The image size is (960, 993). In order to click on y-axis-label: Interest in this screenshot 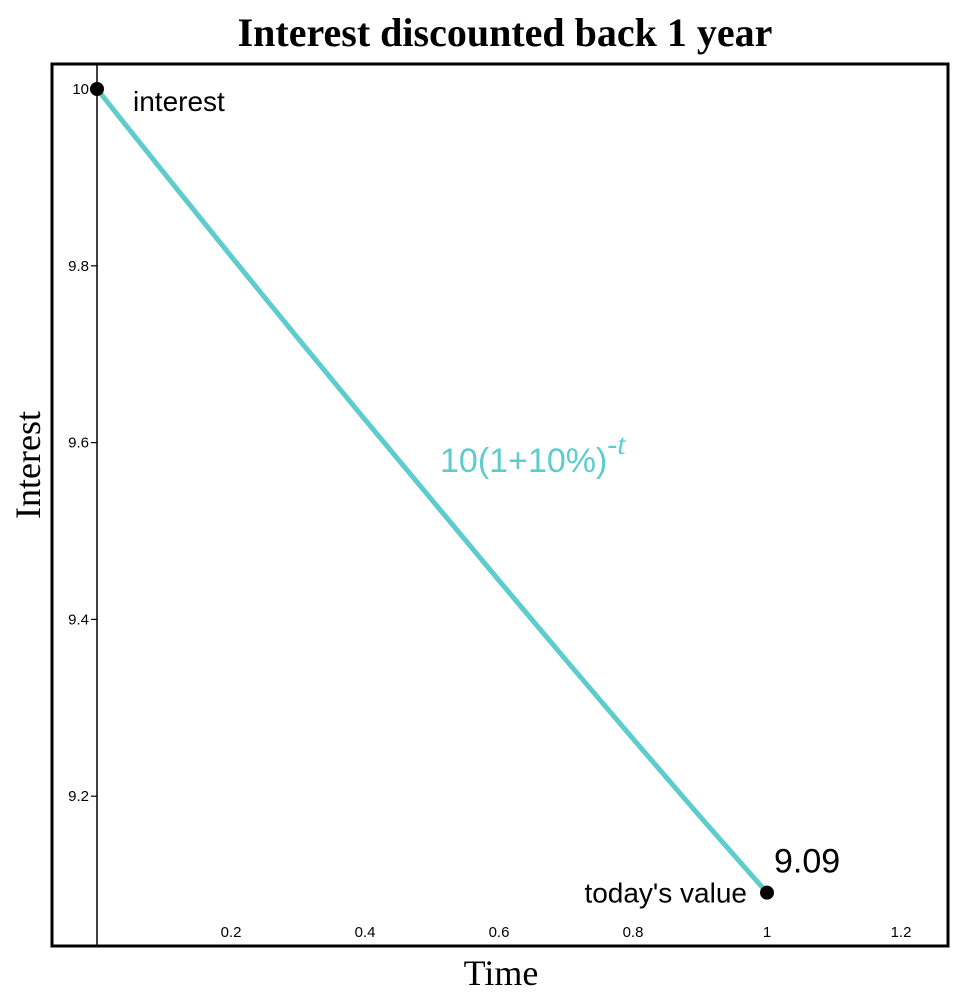, I will do `click(28, 465)`.